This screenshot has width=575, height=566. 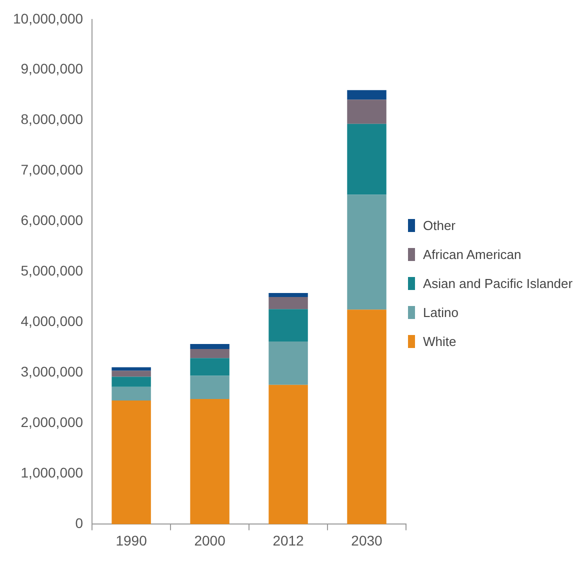 What do you see at coordinates (52, 68) in the screenshot?
I see `y-tick-label: 9,000,000` at bounding box center [52, 68].